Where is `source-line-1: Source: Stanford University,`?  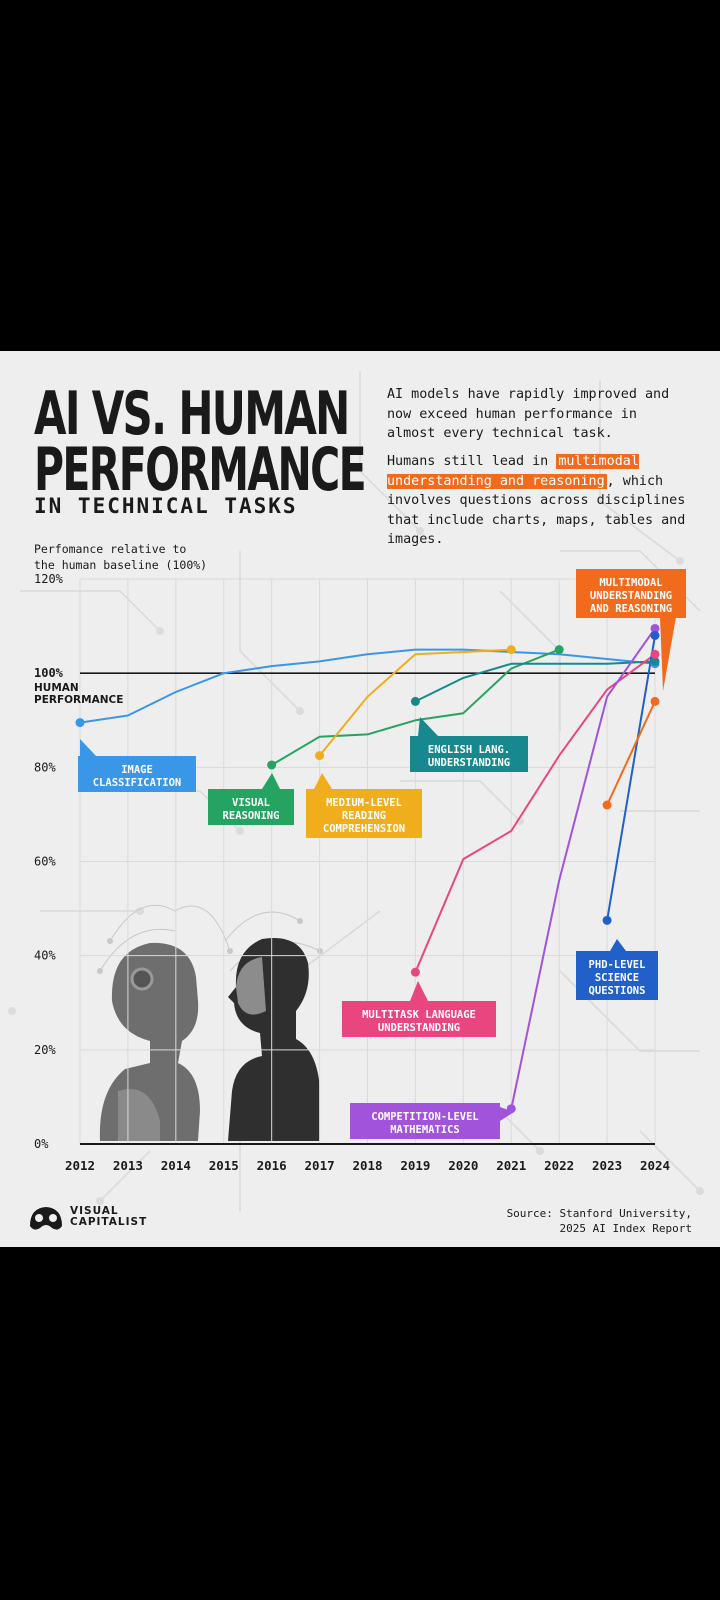
source-line-1: Source: Stanford University, is located at coordinates (599, 1213).